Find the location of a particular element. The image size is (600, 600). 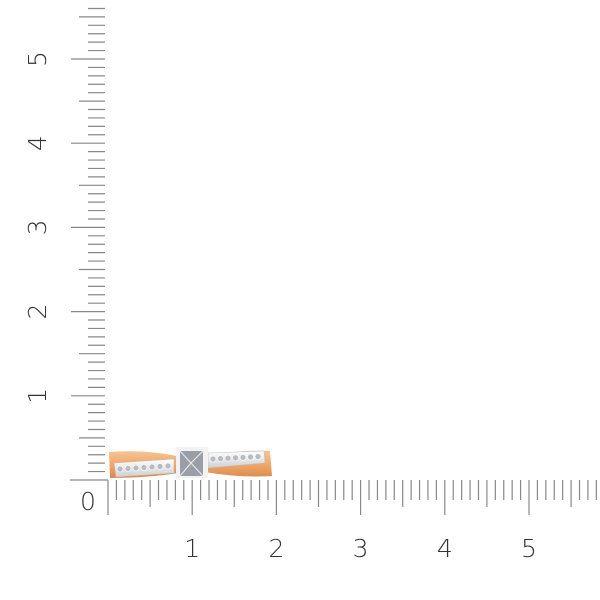

x-tick-label: 2 is located at coordinates (276, 548).